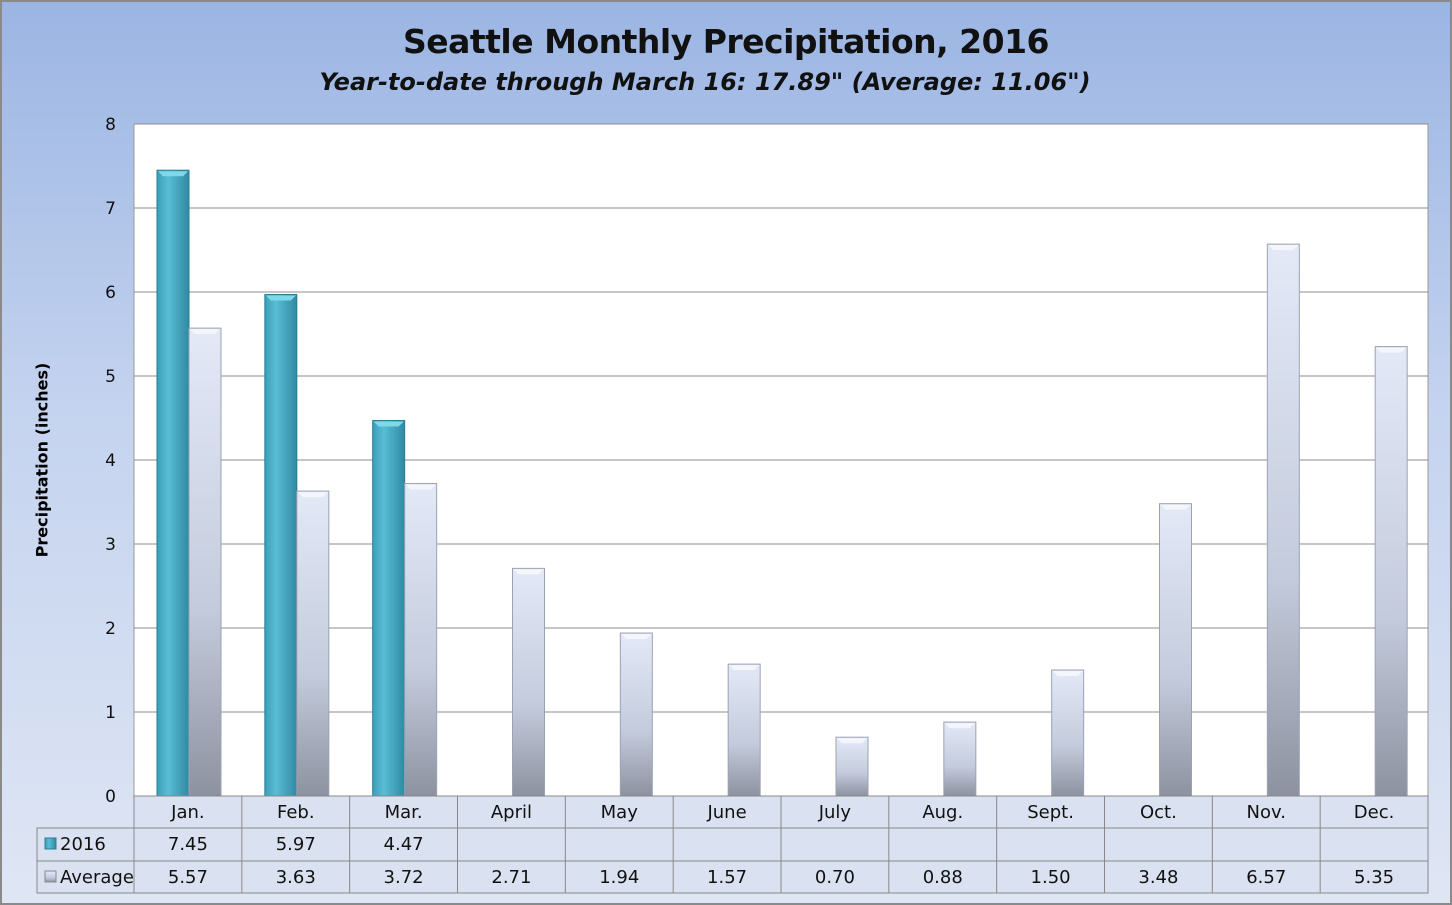 This screenshot has width=1452, height=905. I want to click on legend-label: 2016, so click(83, 844).